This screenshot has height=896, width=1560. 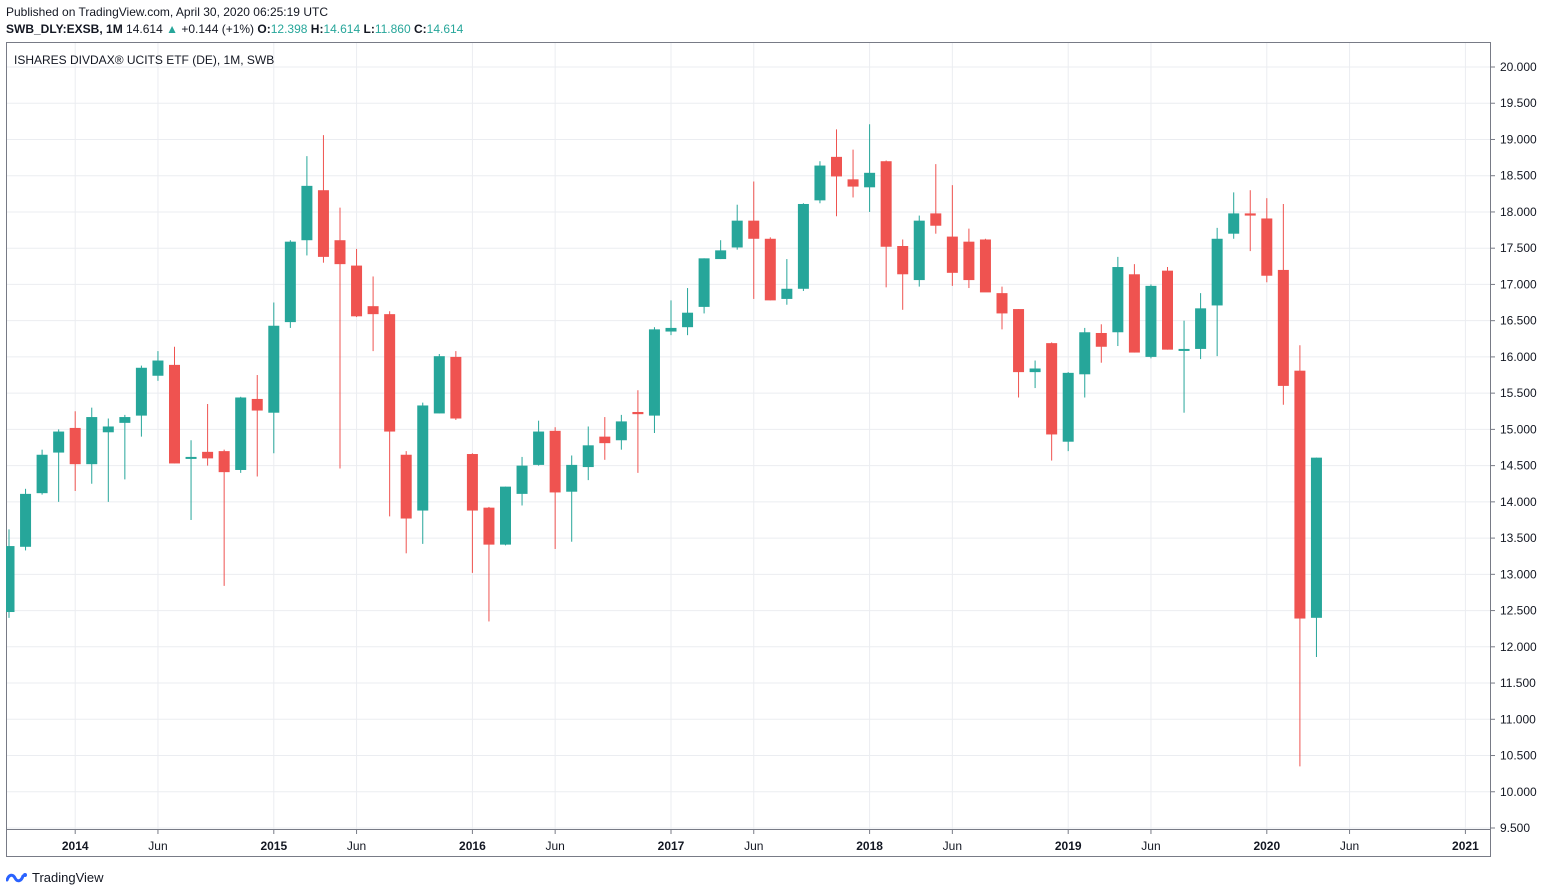 What do you see at coordinates (445, 29) in the screenshot?
I see `close-value: 14.614` at bounding box center [445, 29].